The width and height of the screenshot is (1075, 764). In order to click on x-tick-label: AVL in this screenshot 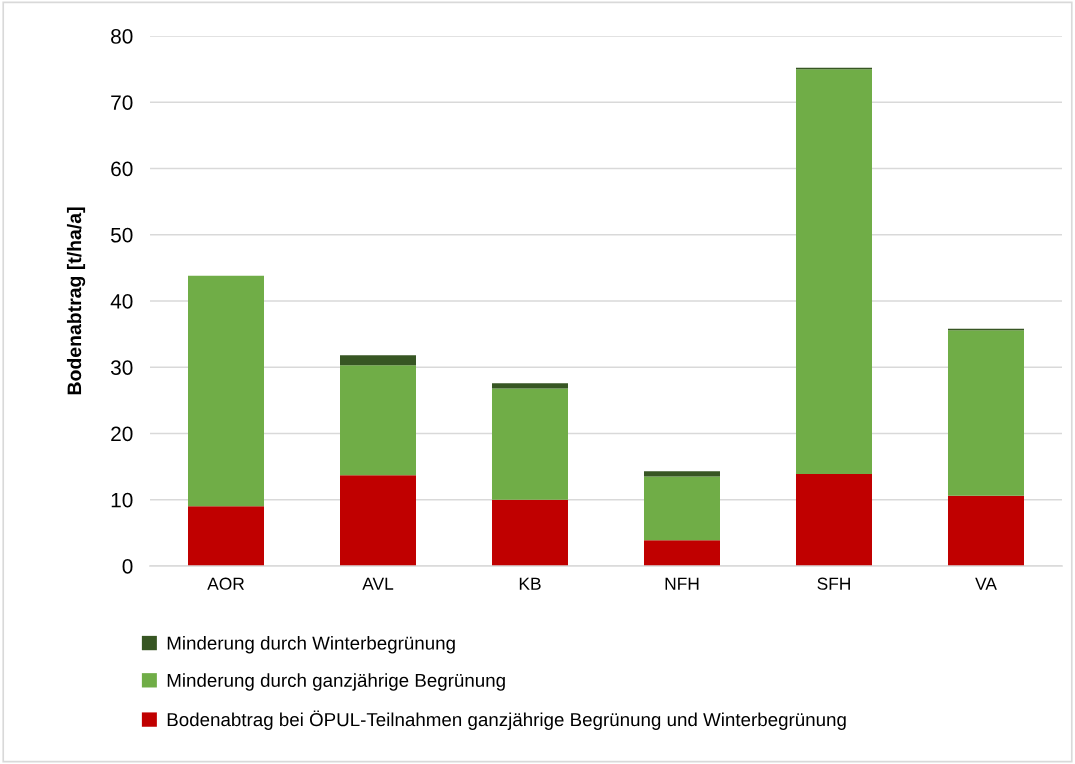, I will do `click(378, 583)`.